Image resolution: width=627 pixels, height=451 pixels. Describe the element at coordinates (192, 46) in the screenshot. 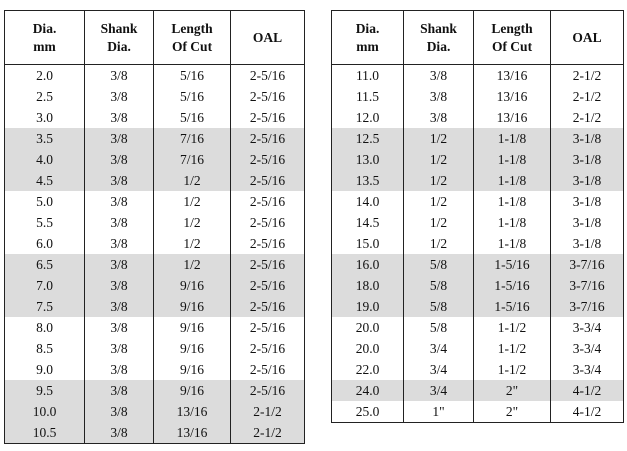

I see `header-text: Of Cut` at that location.